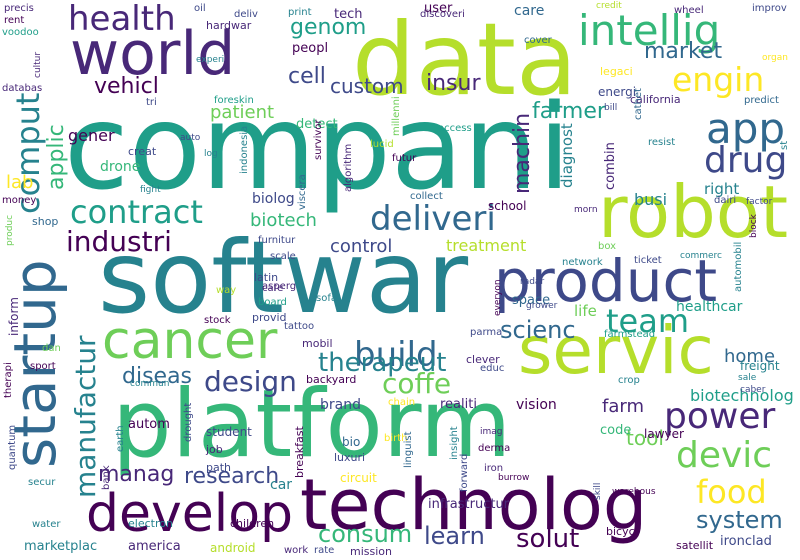 This screenshot has width=800, height=560. I want to click on word: commun, so click(150, 384).